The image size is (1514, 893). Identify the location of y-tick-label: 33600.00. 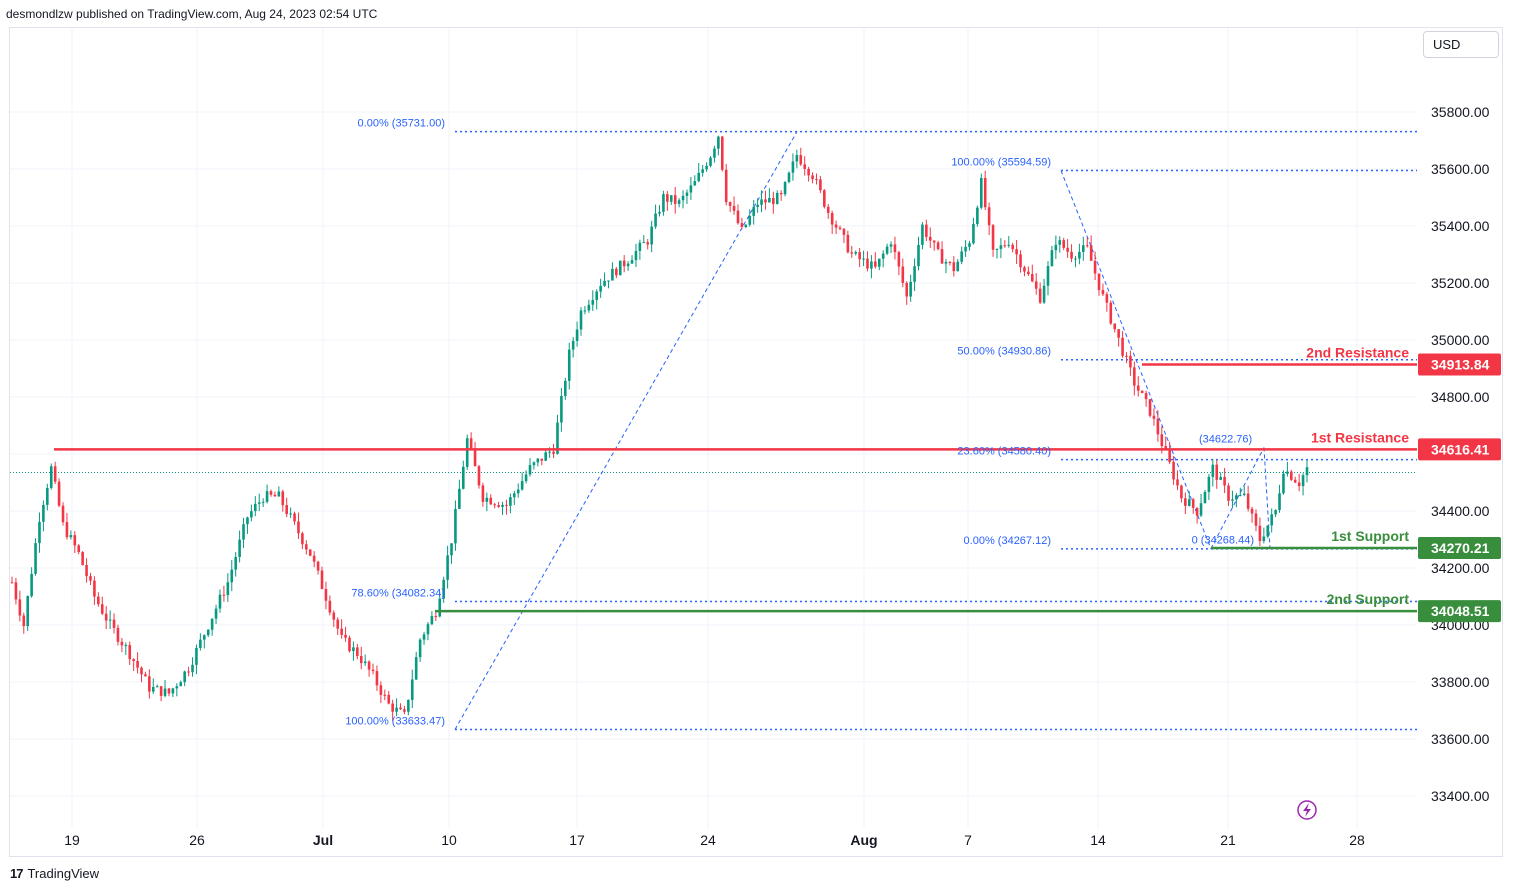
(1460, 739).